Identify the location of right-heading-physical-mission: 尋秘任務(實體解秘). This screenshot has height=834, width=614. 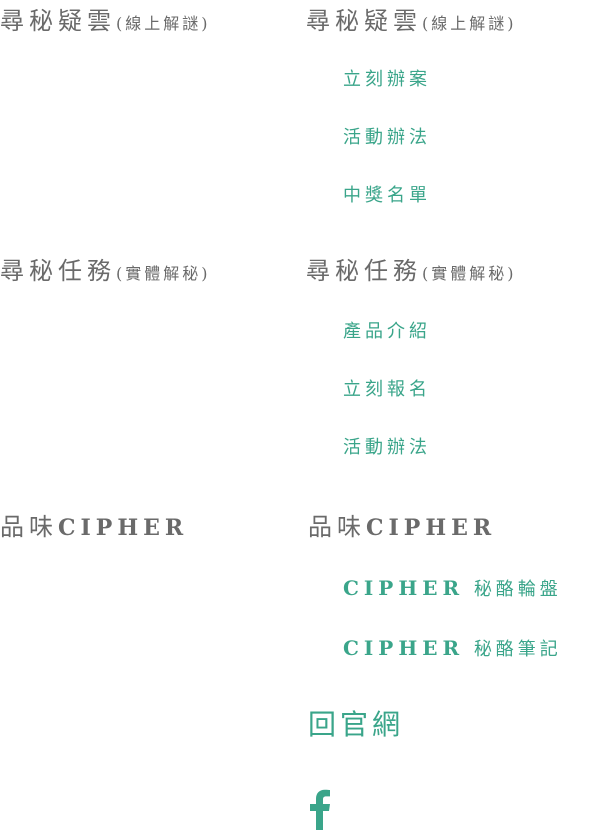
(411, 272).